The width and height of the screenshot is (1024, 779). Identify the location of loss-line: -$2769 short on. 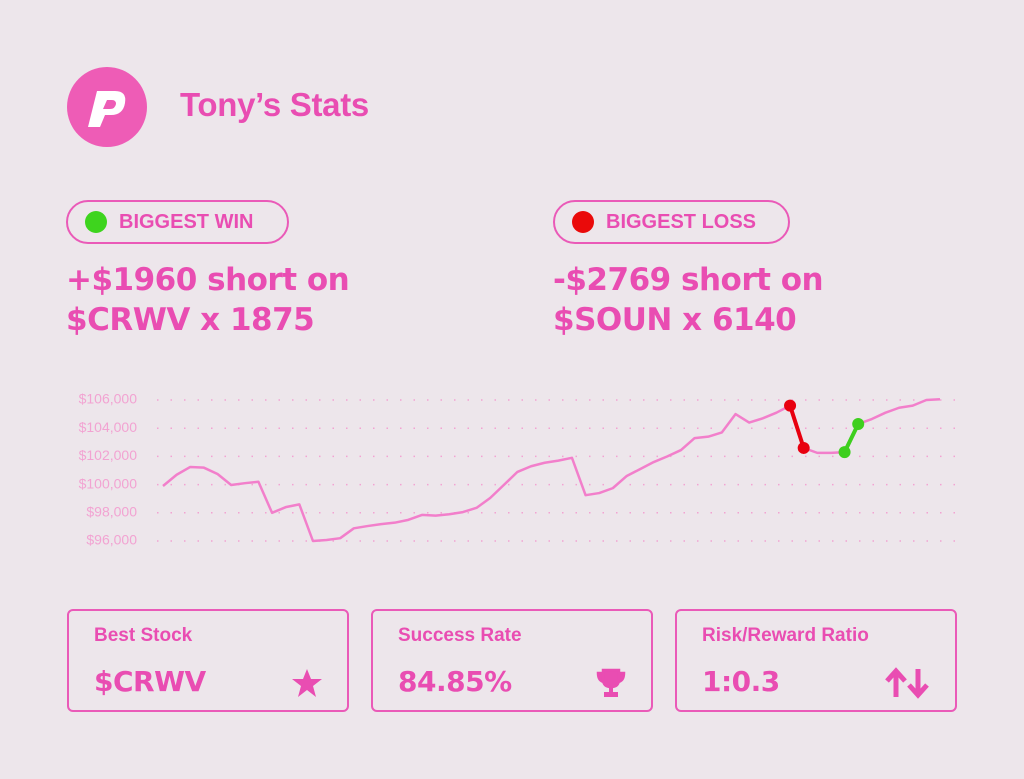
(688, 280).